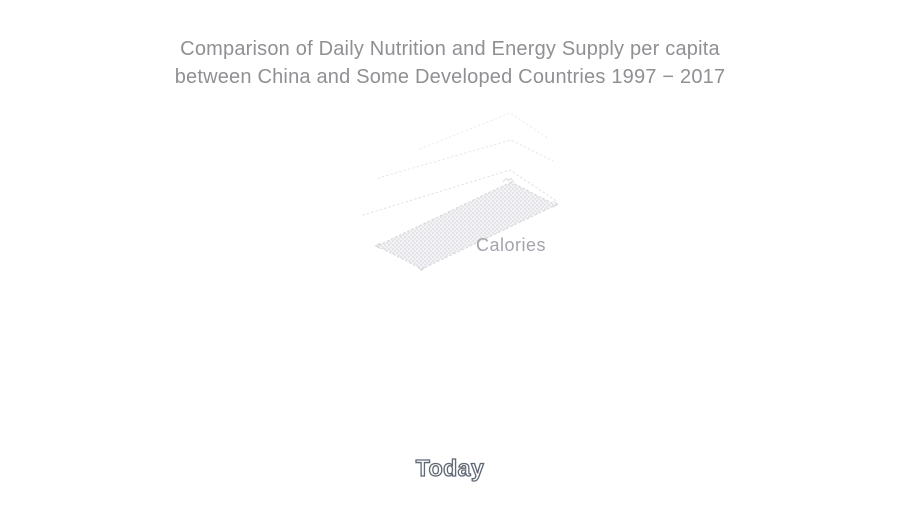 The height and width of the screenshot is (506, 900). What do you see at coordinates (484, 131) in the screenshot?
I see `wireframe-panel-top` at bounding box center [484, 131].